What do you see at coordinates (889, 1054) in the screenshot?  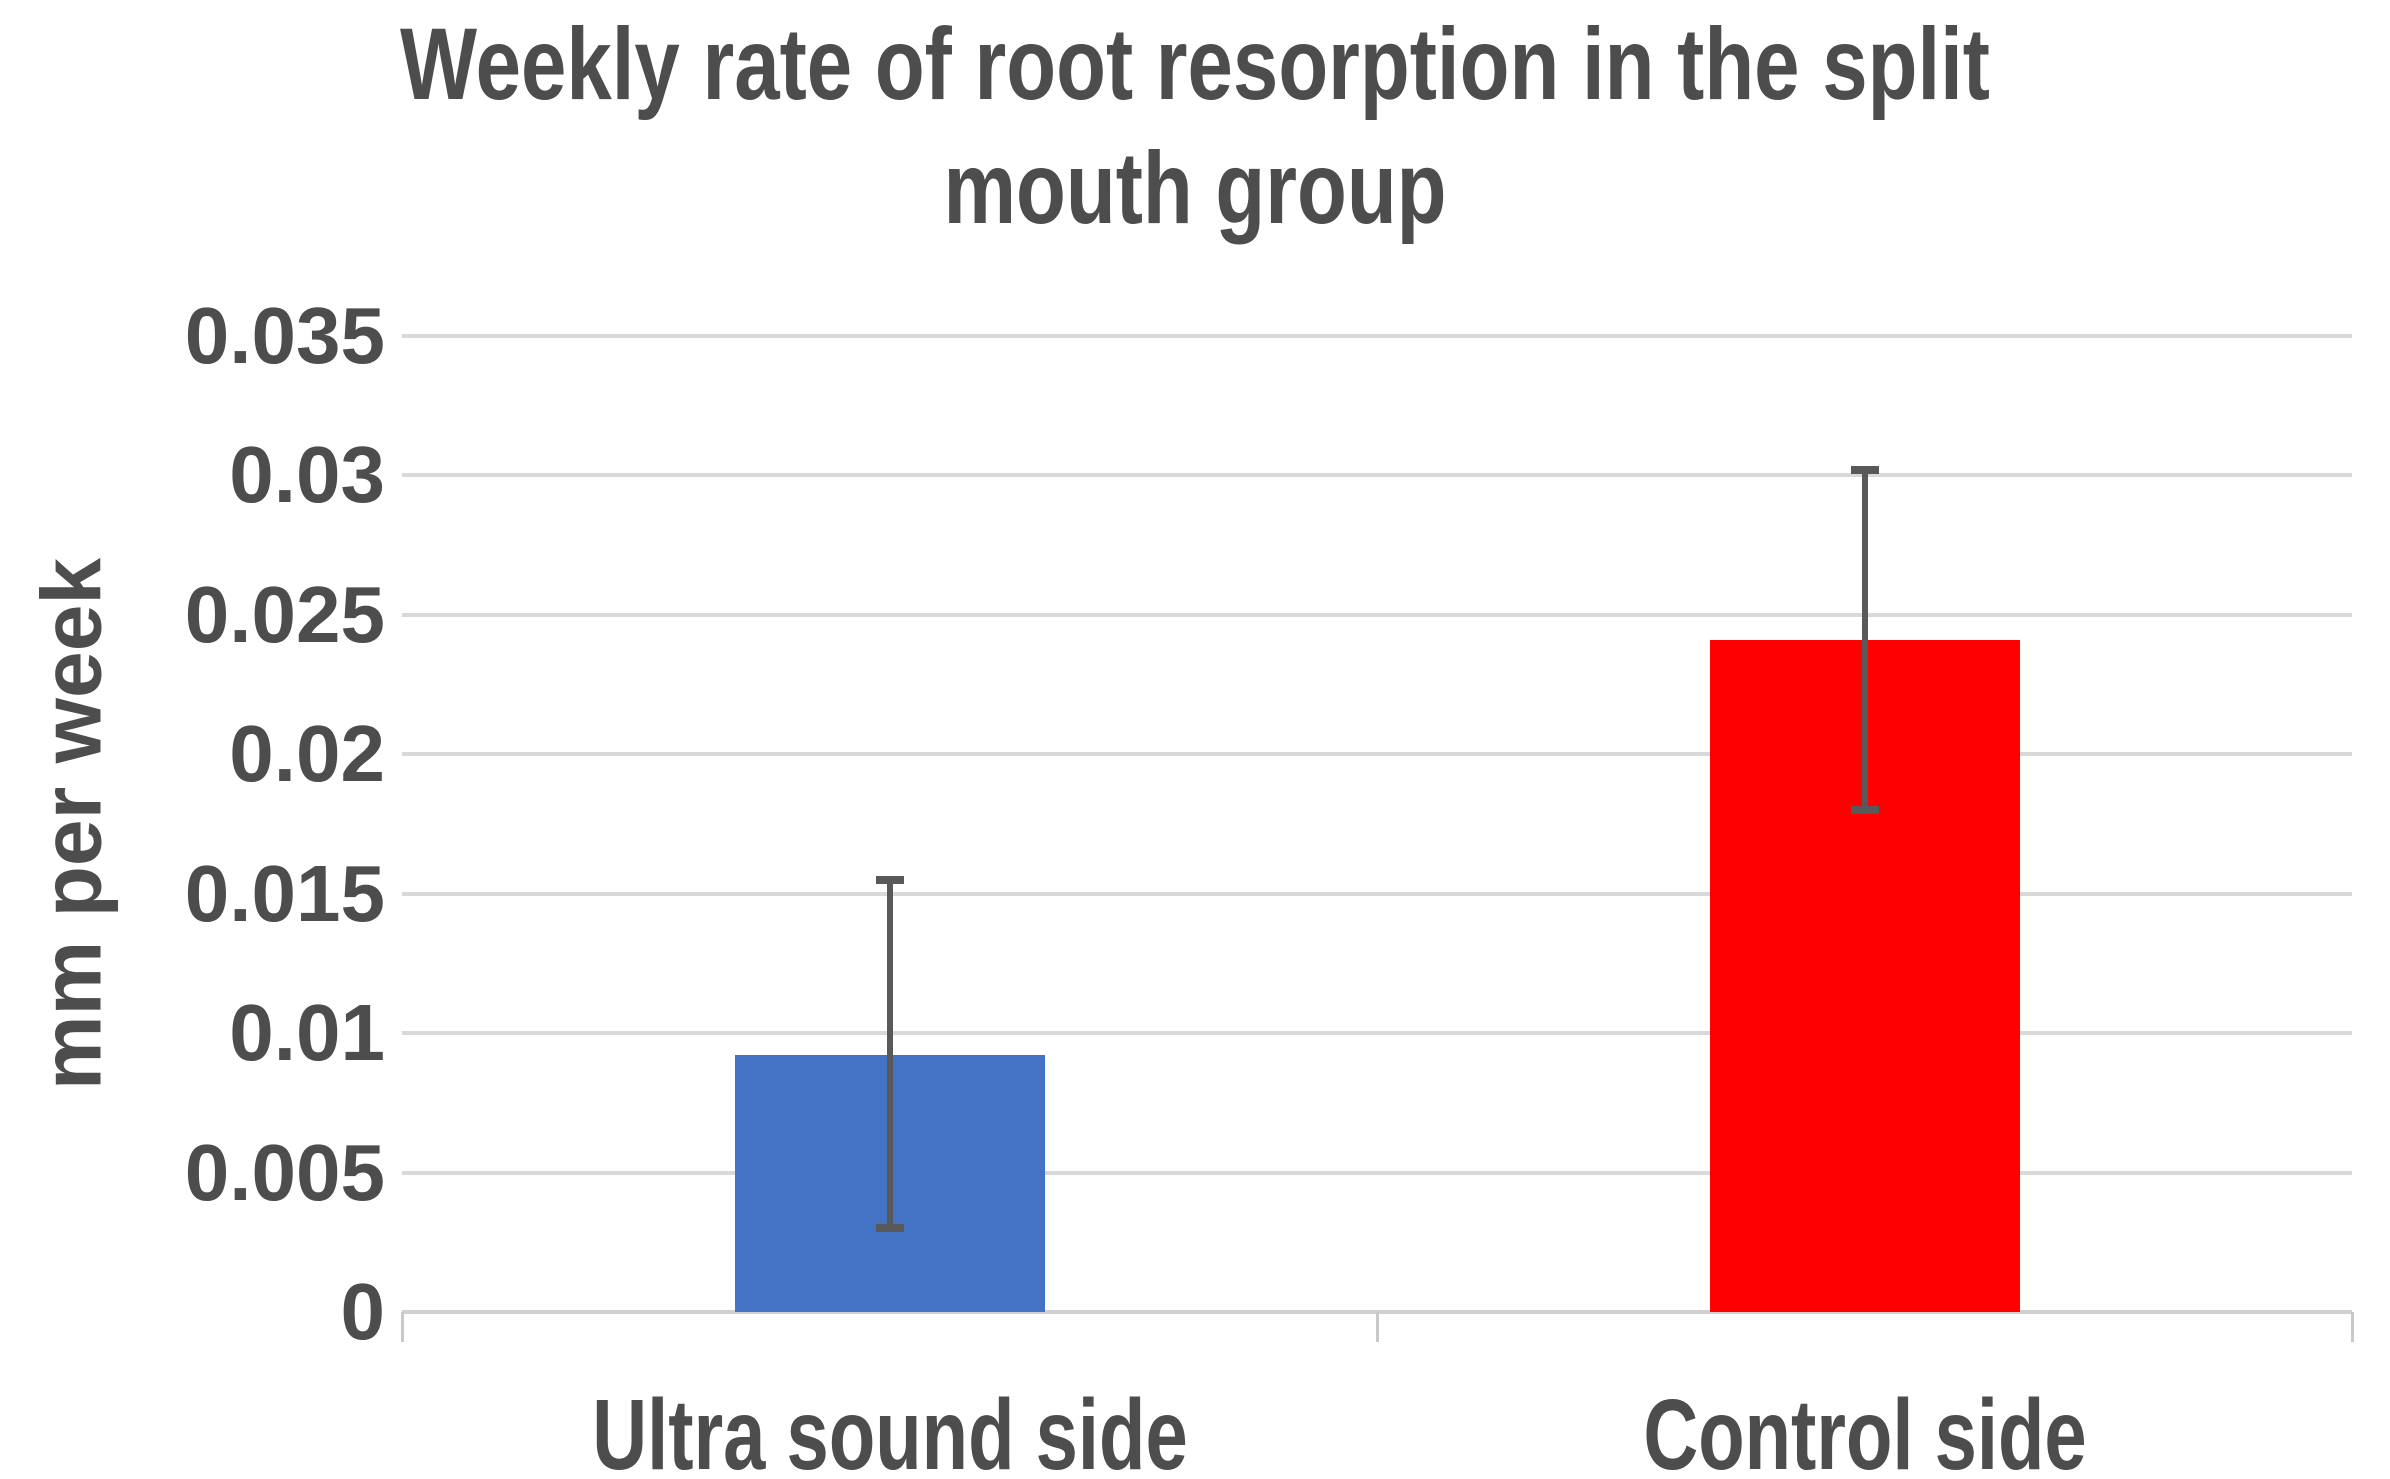 I see `error-bar-ultra-sound-side` at bounding box center [889, 1054].